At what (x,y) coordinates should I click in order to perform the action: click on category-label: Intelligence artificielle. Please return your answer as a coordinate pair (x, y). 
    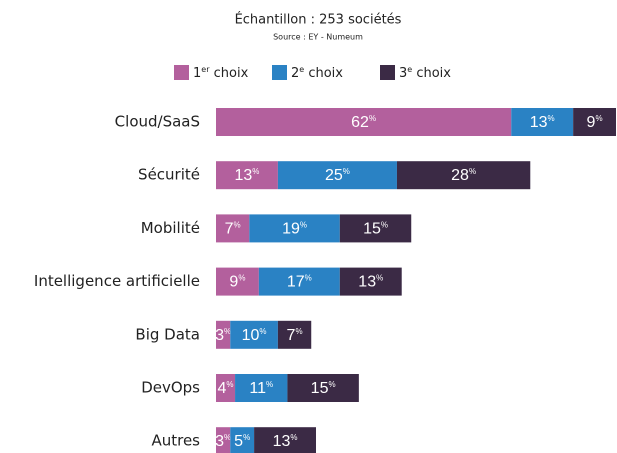
    Looking at the image, I should click on (117, 281).